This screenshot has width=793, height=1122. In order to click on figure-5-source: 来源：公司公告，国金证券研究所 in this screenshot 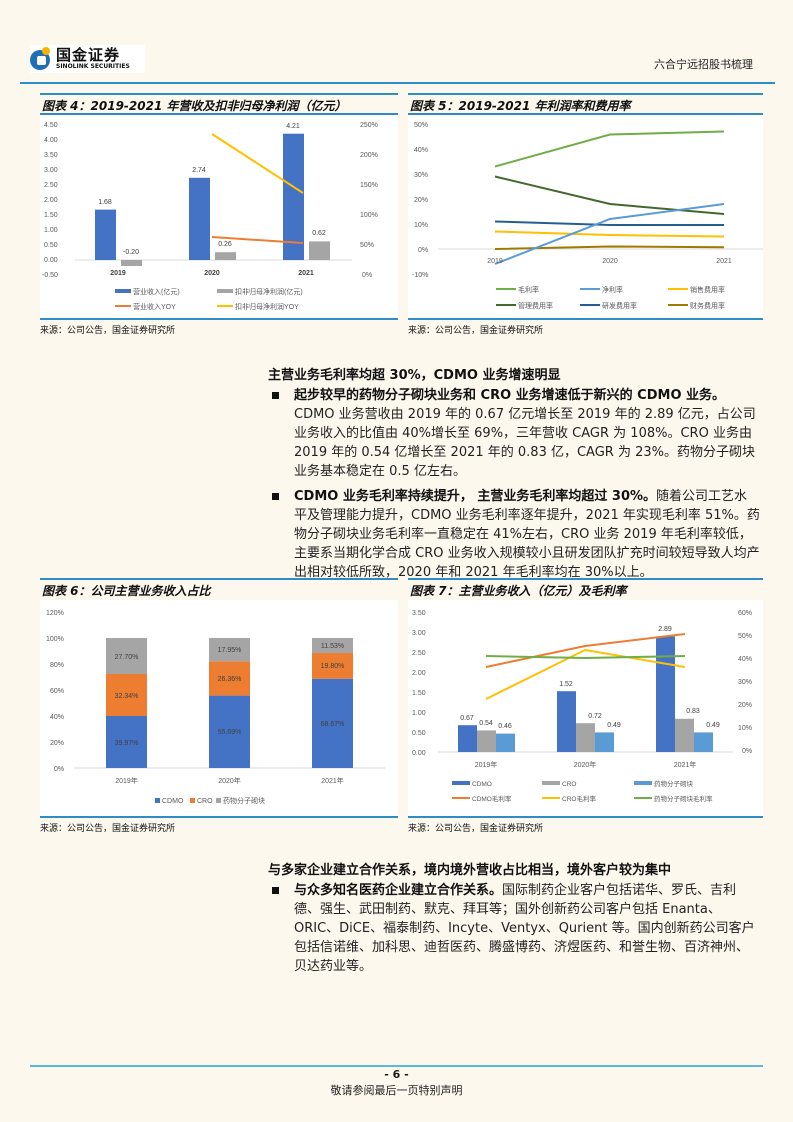, I will do `click(585, 327)`.